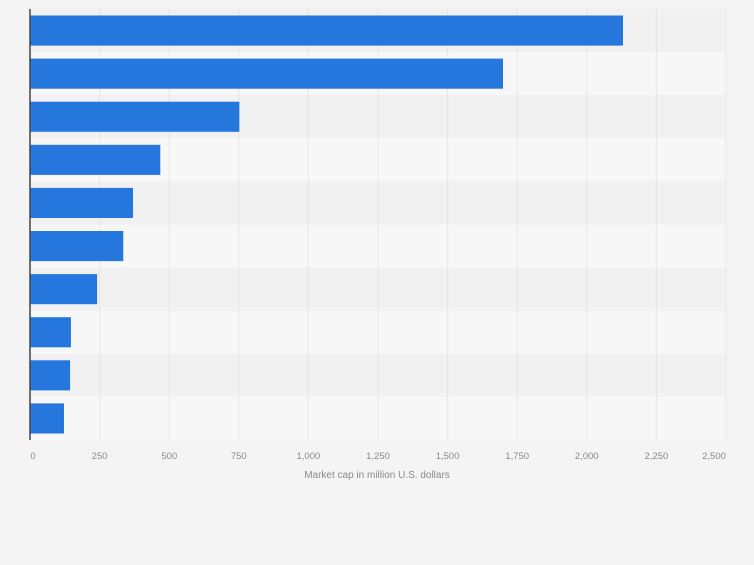 This screenshot has height=565, width=754. I want to click on row-band, so click(378, 418).